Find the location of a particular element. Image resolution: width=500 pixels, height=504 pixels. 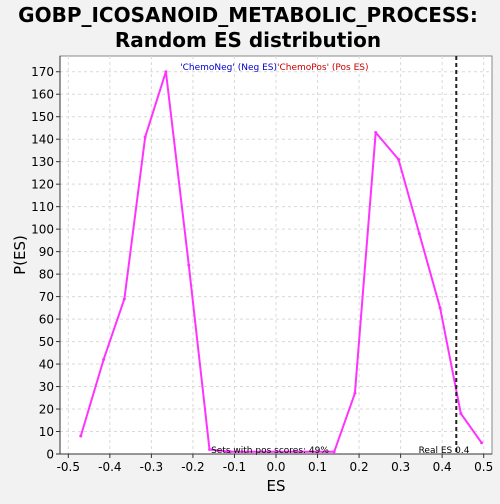

x-tick-label-8: 0.3 is located at coordinates (400, 467).